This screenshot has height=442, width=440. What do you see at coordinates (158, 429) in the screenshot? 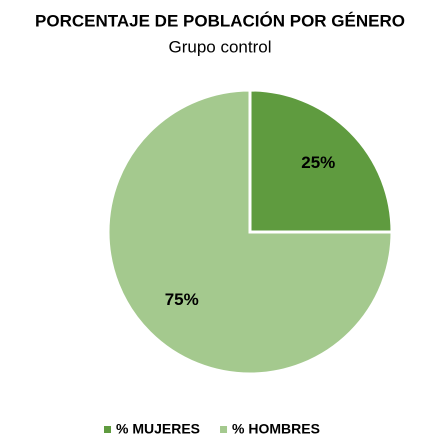
I see `legend-label: % MUJERES` at bounding box center [158, 429].